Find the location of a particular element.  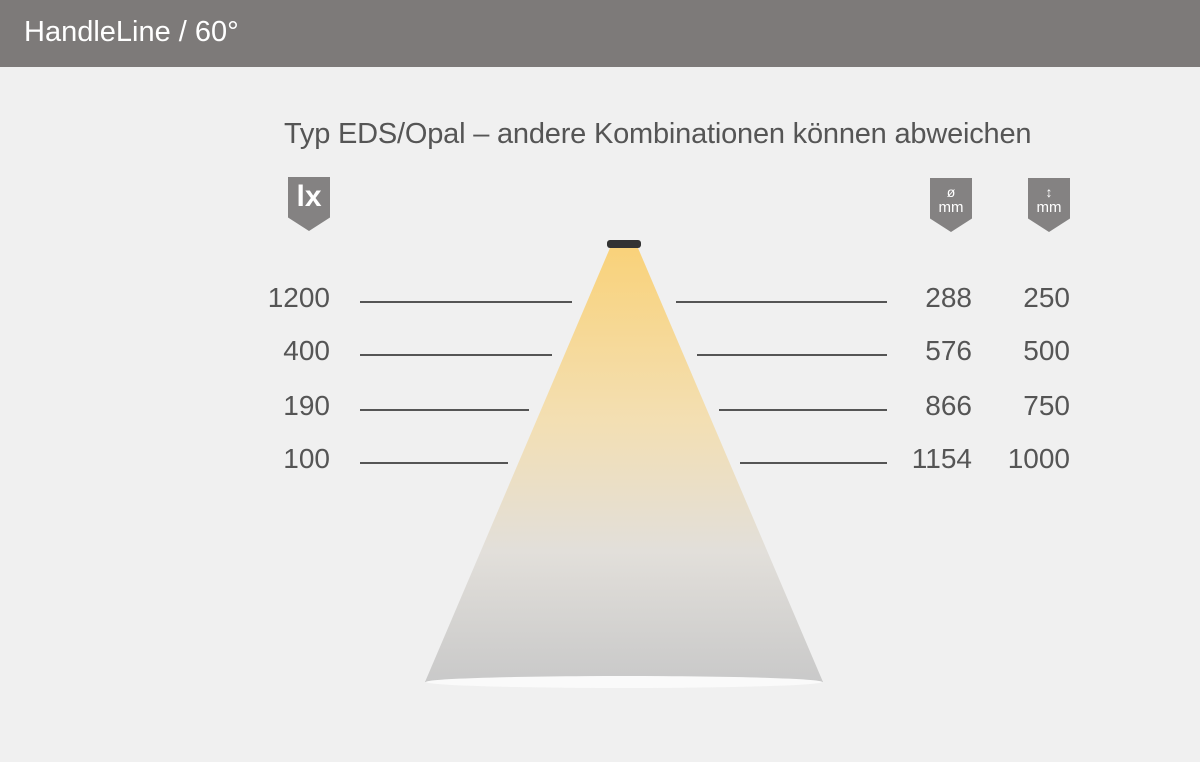

lux-badge: lx is located at coordinates (309, 204).